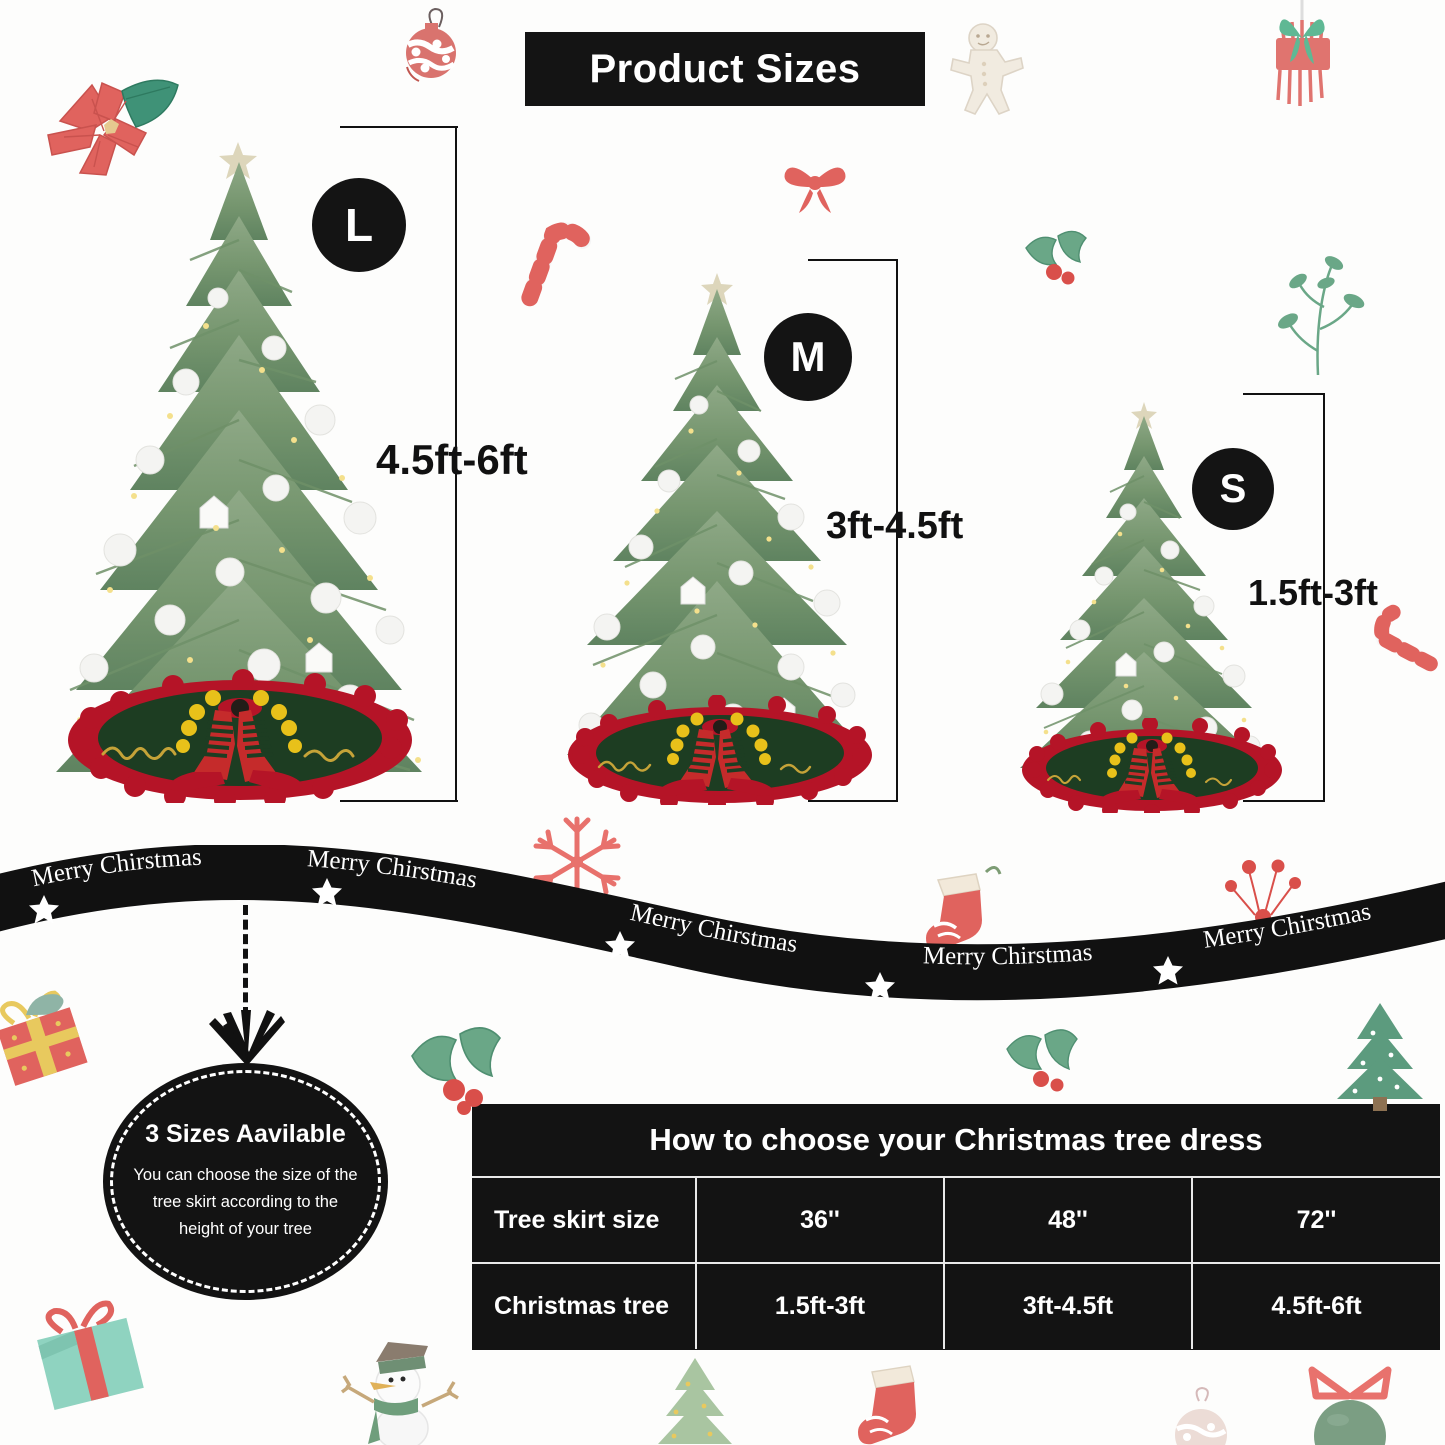 This screenshot has width=1445, height=1445. I want to click on measurement-tick-large-top, so click(399, 127).